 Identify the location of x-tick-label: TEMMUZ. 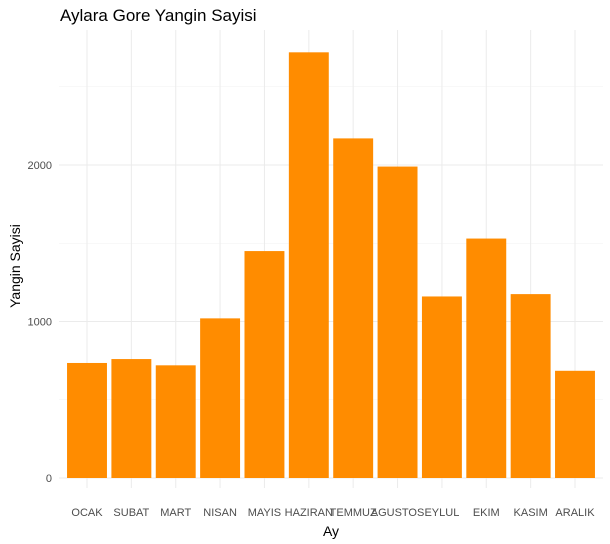
(353, 513).